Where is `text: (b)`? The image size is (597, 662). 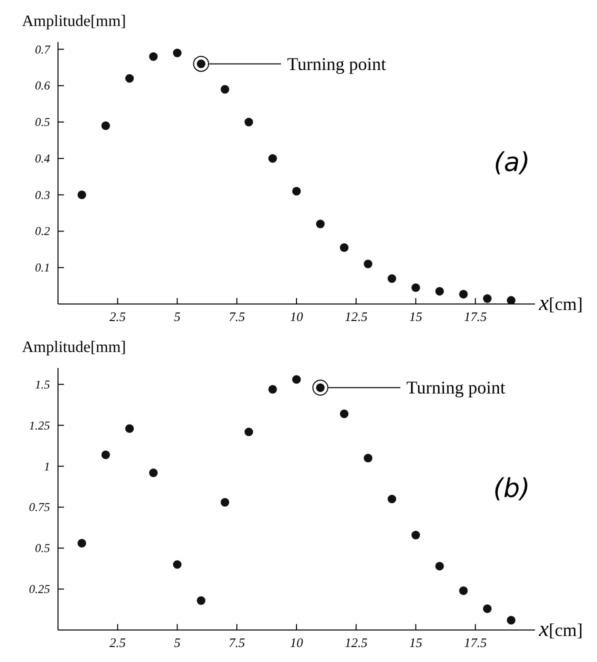 text: (b) is located at coordinates (511, 489).